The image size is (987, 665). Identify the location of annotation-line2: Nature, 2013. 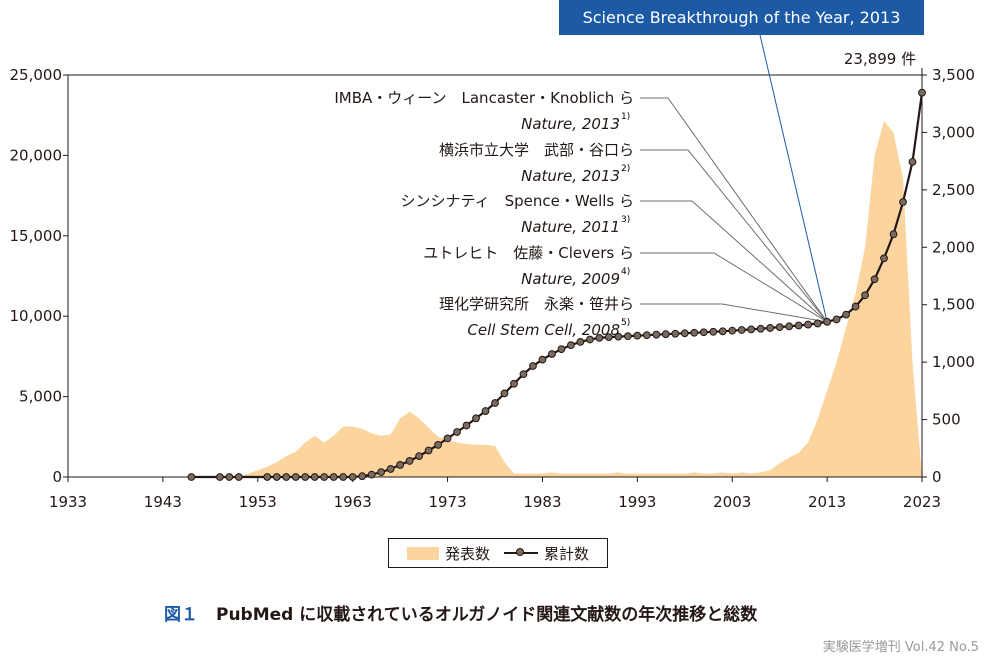
(570, 124).